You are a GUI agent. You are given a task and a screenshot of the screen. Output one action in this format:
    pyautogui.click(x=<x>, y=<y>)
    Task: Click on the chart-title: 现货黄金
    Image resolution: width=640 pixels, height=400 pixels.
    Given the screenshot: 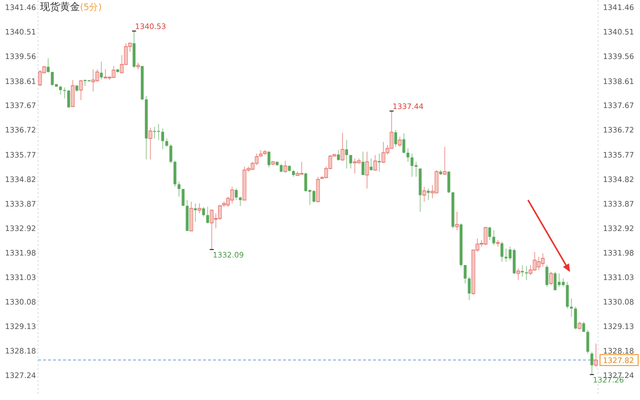 What is the action you would take?
    pyautogui.click(x=60, y=7)
    